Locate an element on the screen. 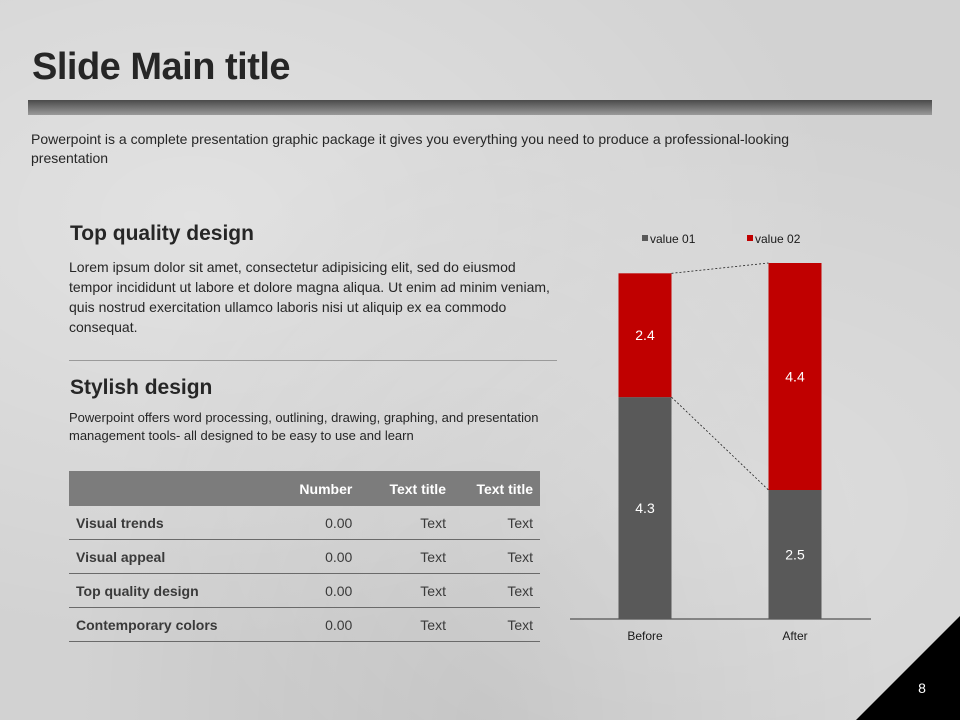 This screenshot has height=720, width=960. table-header-row: Number Text title Text title is located at coordinates (304, 488).